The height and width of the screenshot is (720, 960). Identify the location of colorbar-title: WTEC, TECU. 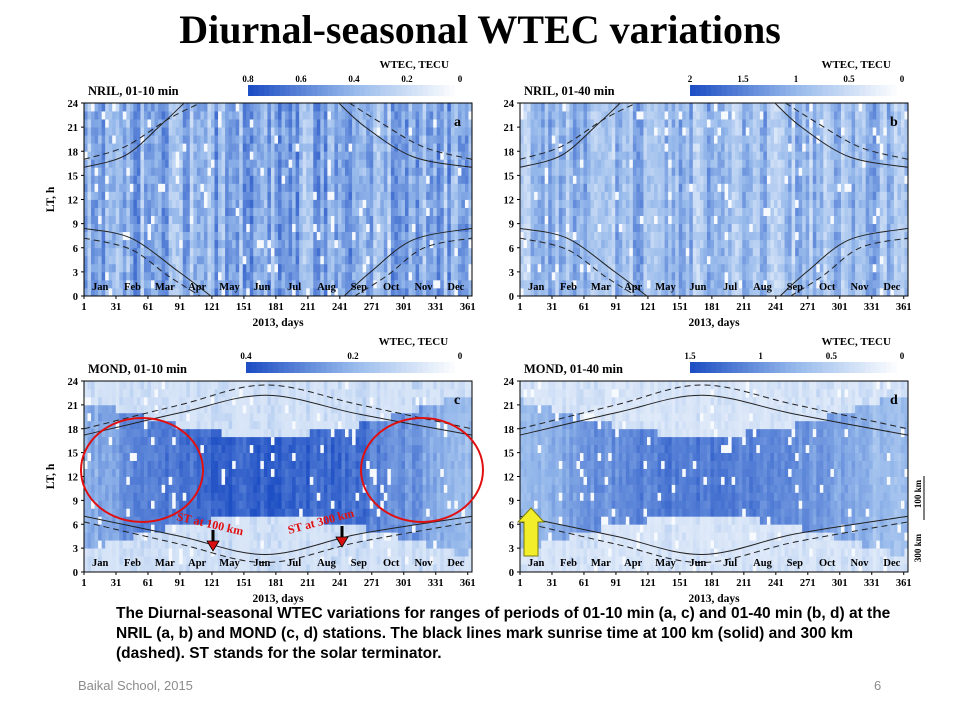
(414, 65).